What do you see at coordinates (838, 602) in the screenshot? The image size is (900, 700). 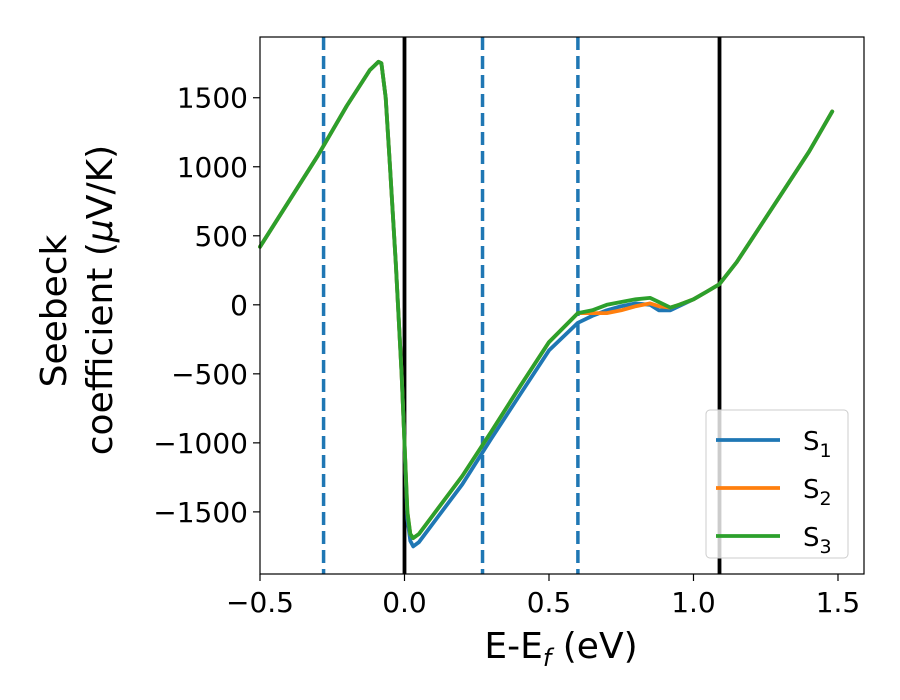 I see `x-tick-label: 1.5` at bounding box center [838, 602].